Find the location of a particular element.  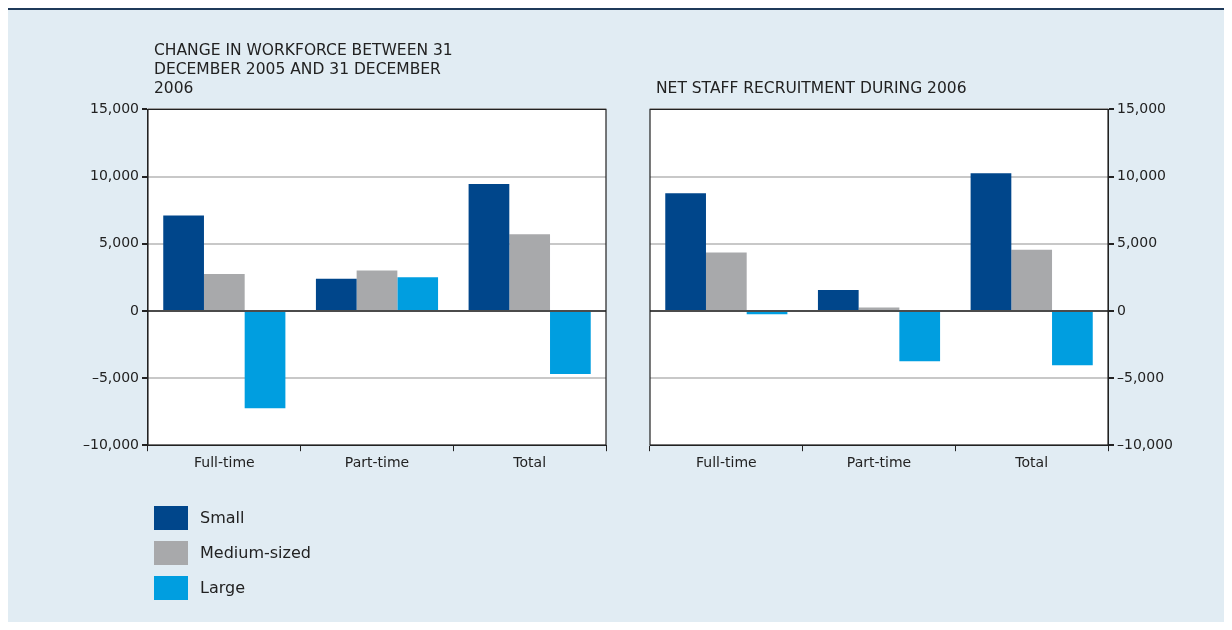

y2-tick-label: –10,000 is located at coordinates (1145, 443).